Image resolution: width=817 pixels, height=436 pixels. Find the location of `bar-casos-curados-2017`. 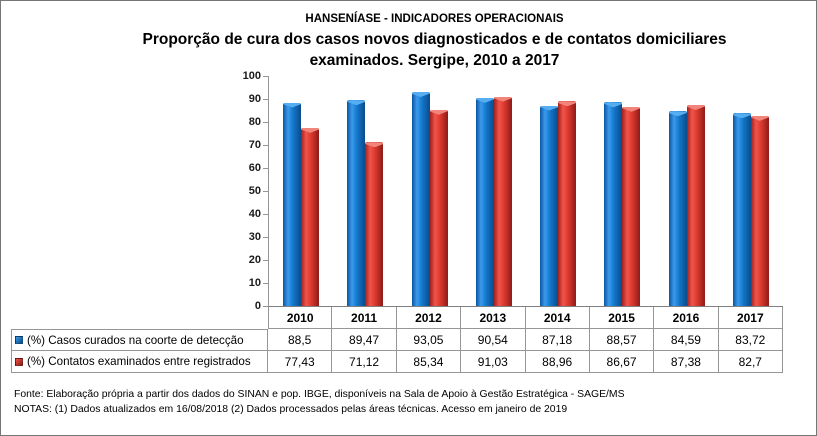

bar-casos-curados-2017 is located at coordinates (741, 209).